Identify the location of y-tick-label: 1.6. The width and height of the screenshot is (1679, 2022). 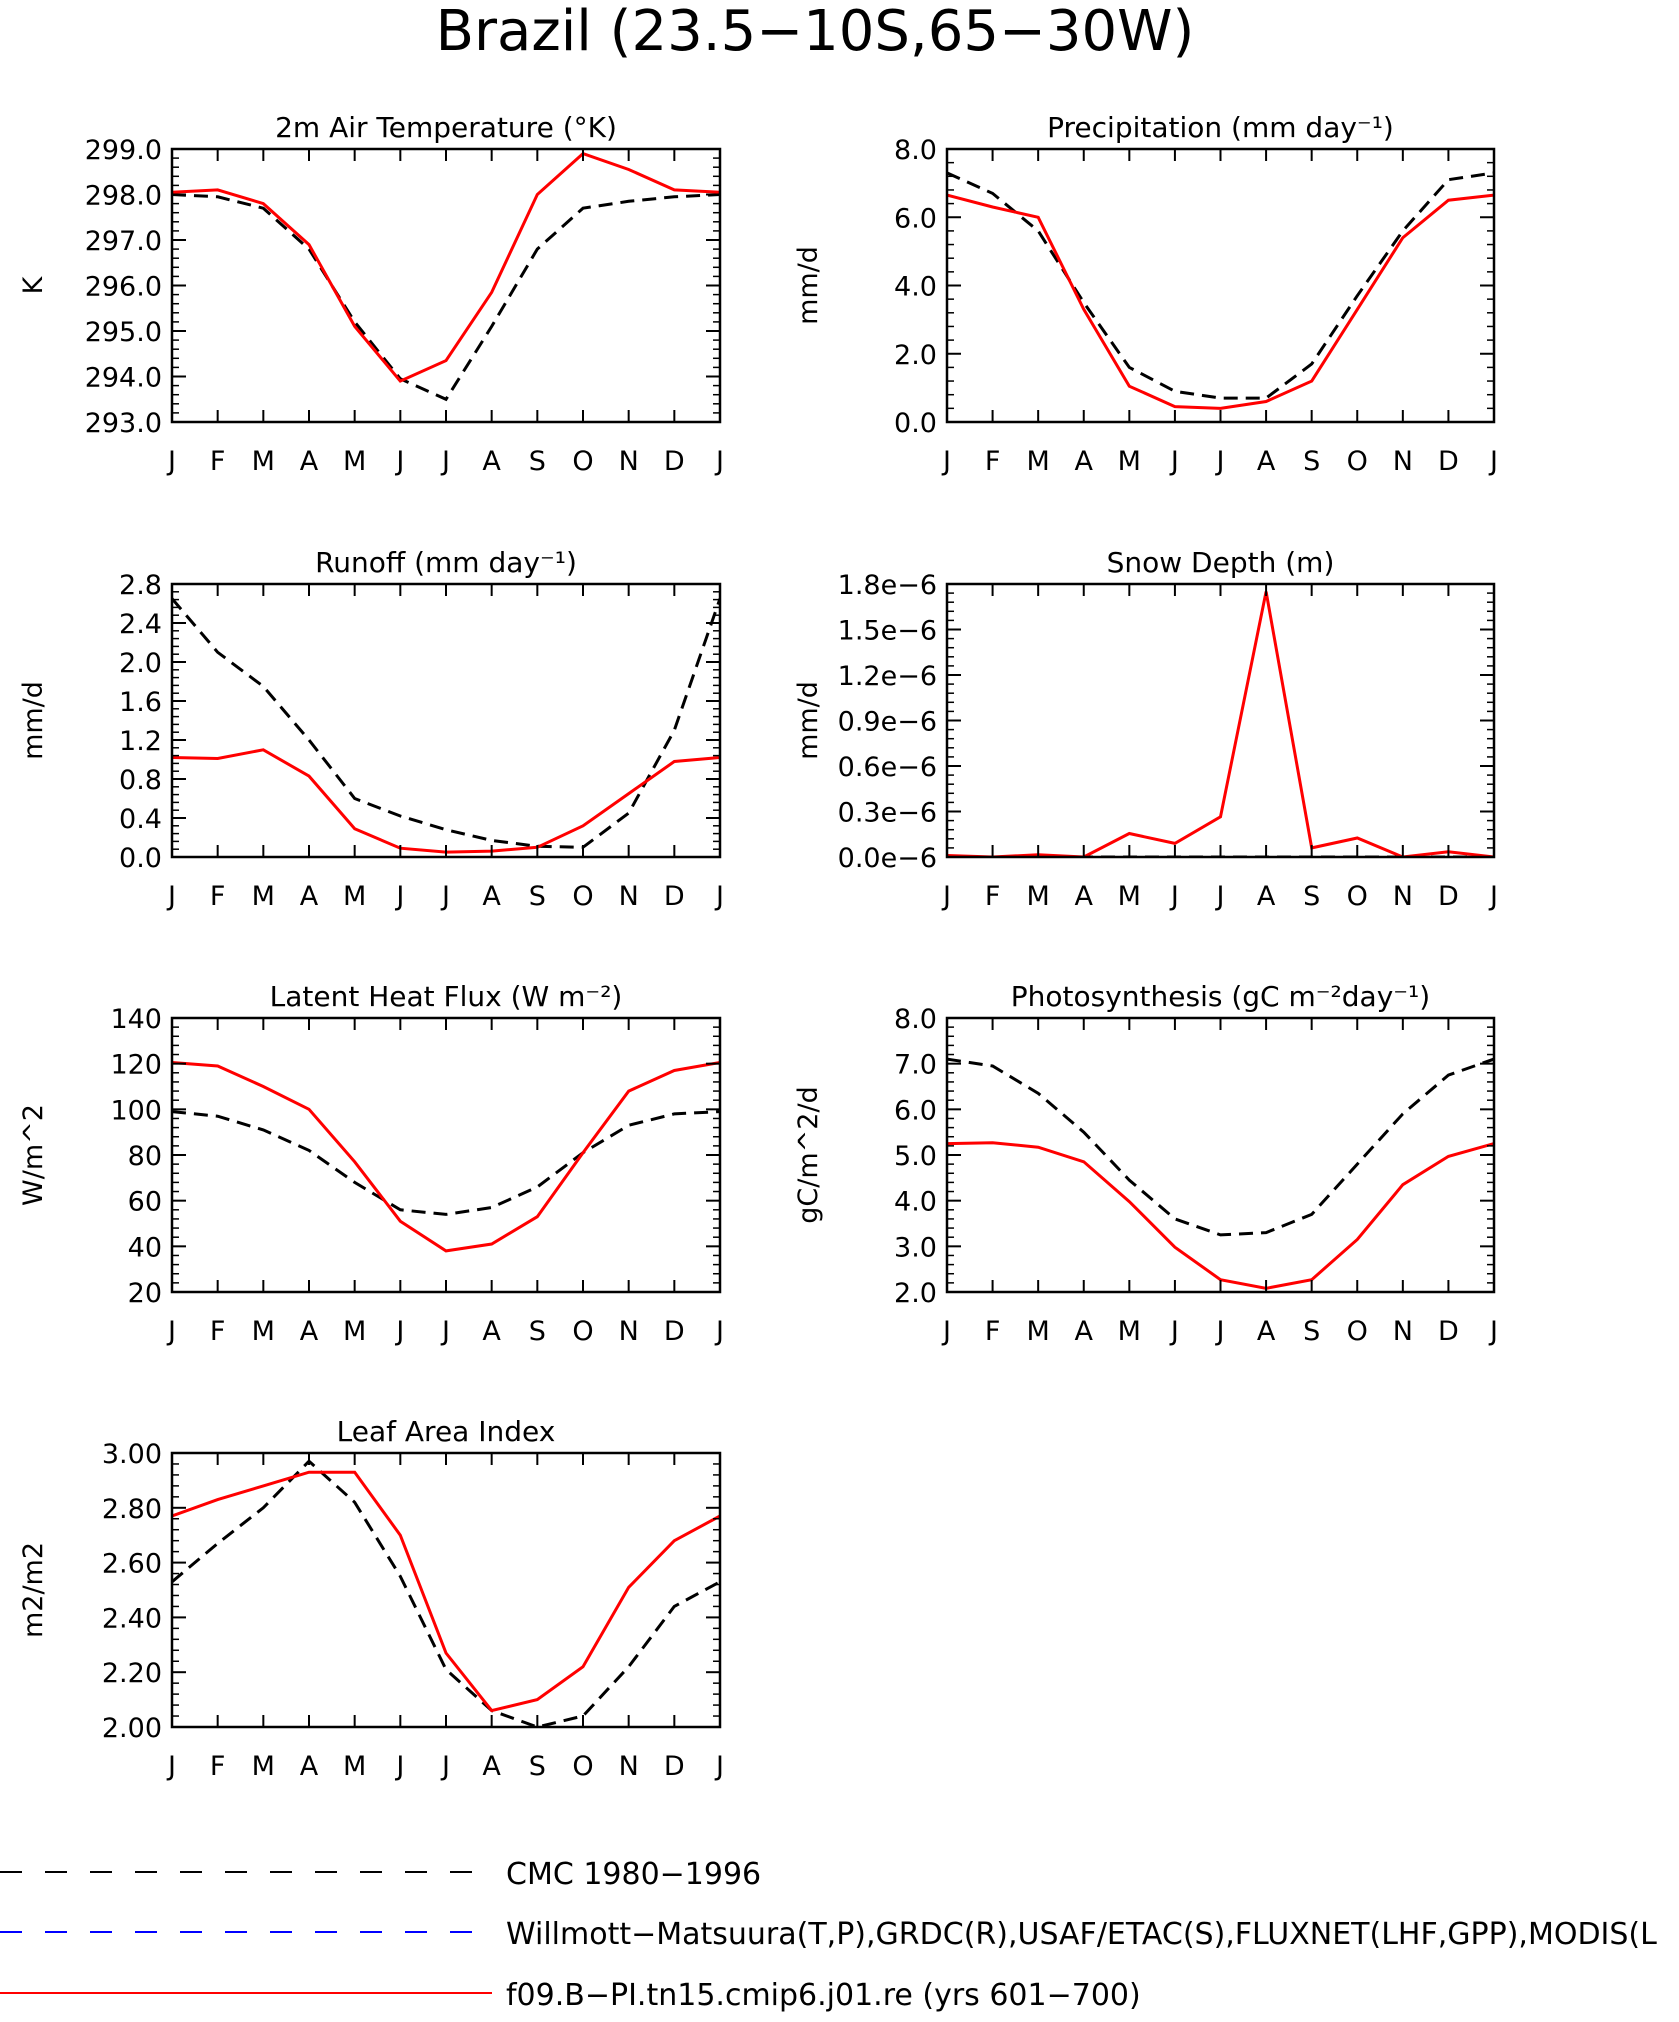
(140, 702).